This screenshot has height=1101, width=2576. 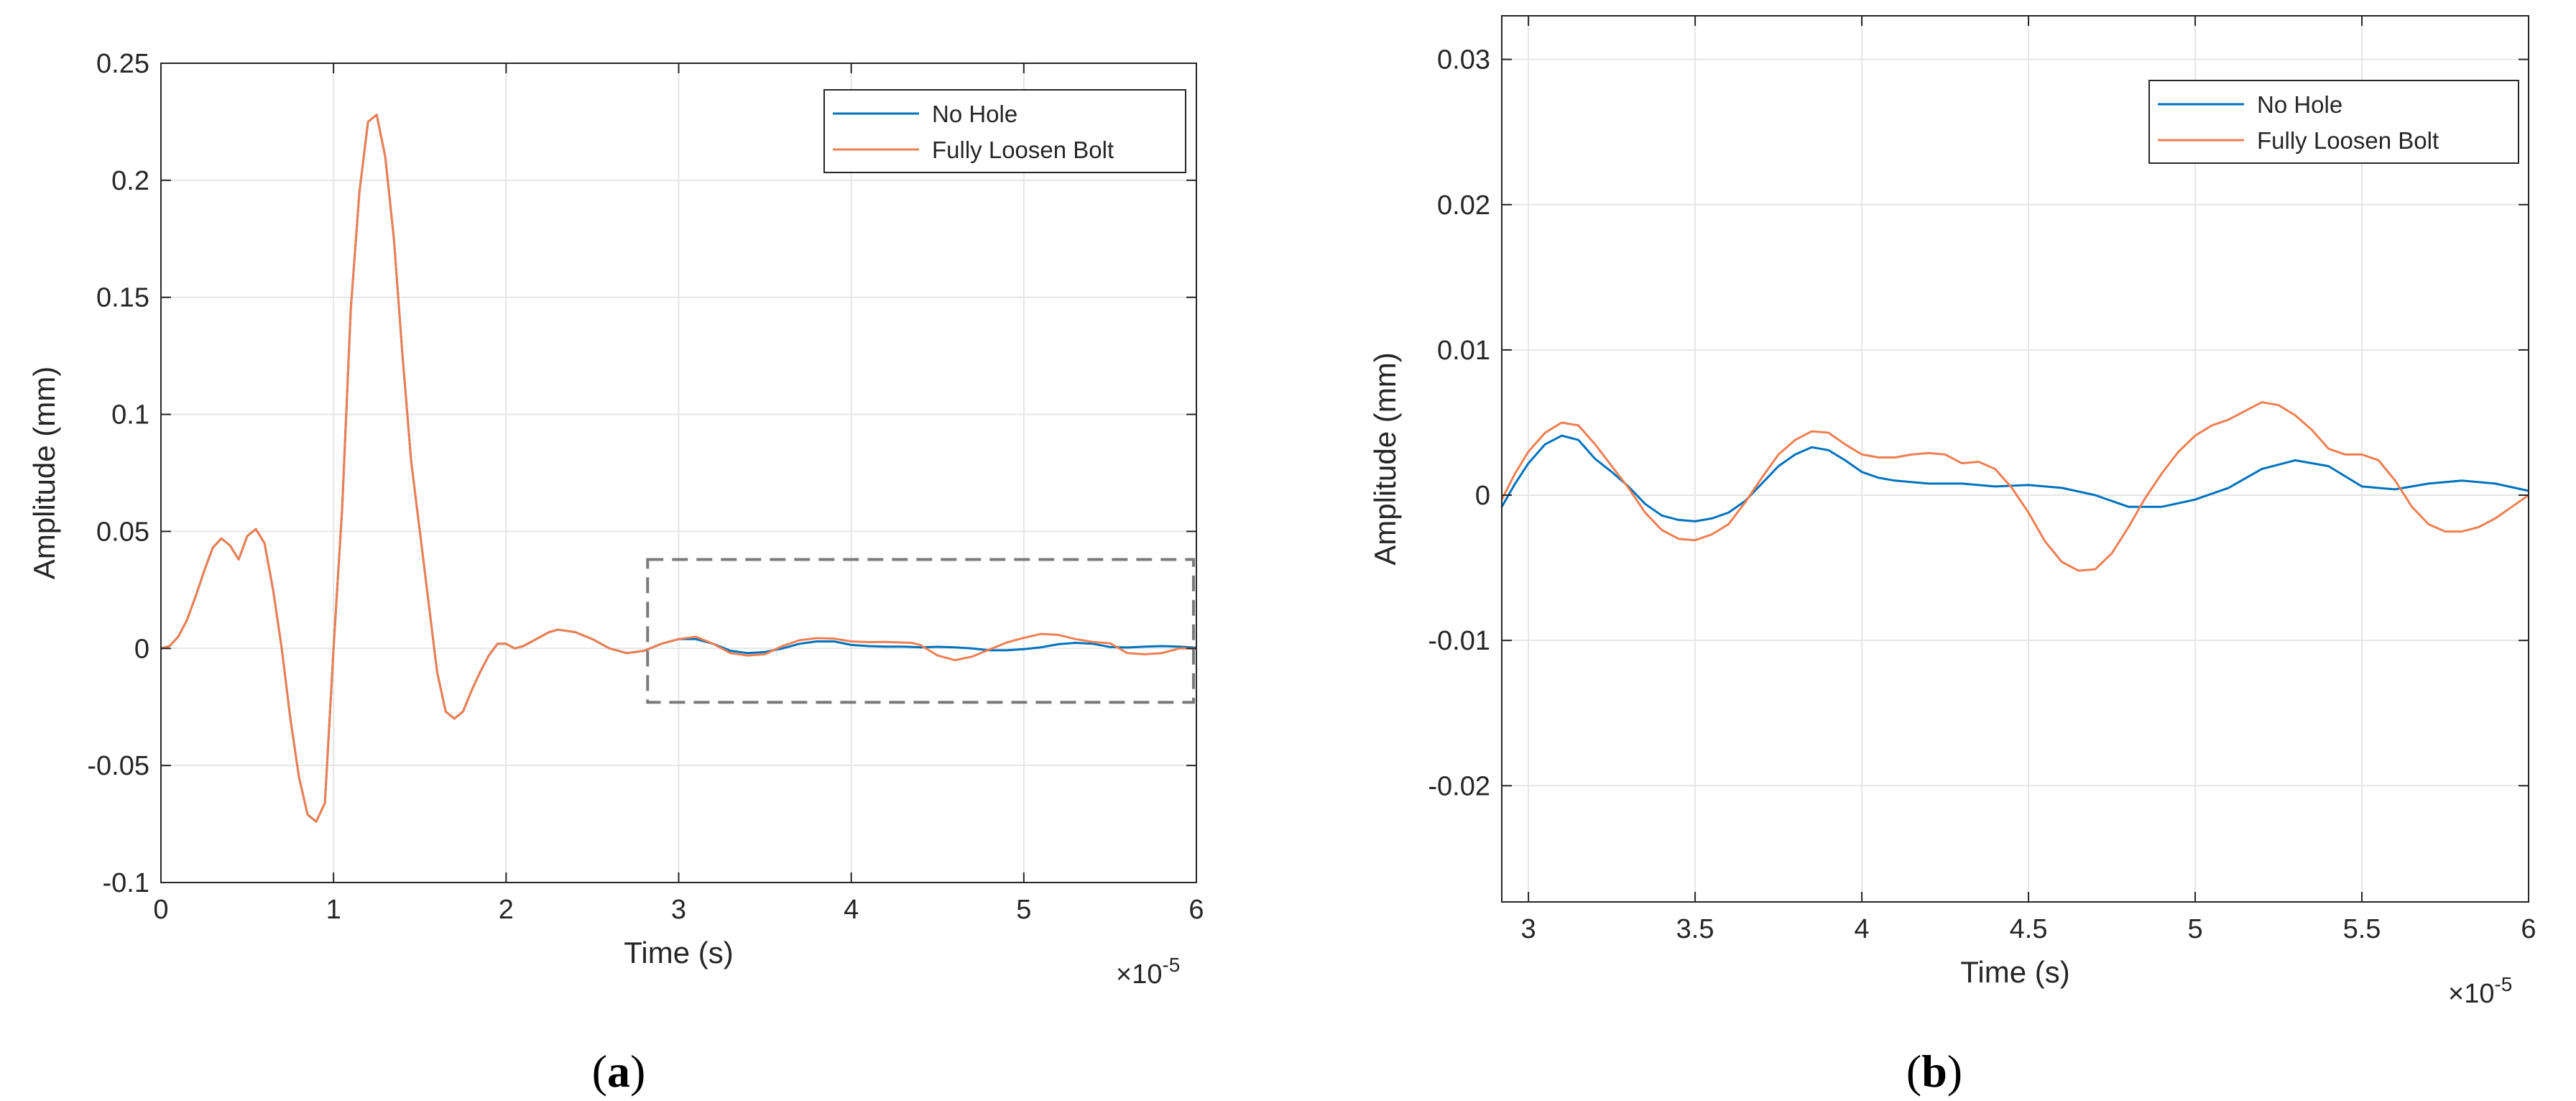 What do you see at coordinates (126, 883) in the screenshot?
I see `y-tick-label-0: -0.1` at bounding box center [126, 883].